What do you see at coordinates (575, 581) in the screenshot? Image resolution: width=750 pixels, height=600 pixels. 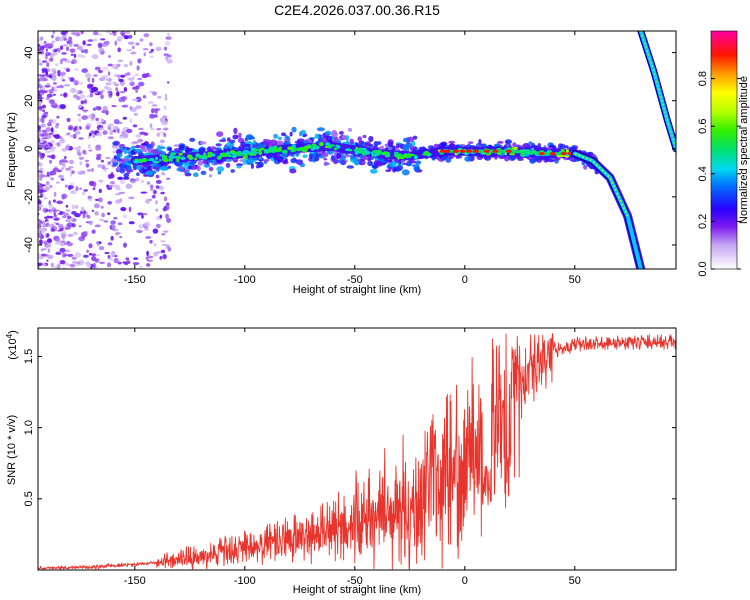 I see `x-tick-label: 50` at bounding box center [575, 581].